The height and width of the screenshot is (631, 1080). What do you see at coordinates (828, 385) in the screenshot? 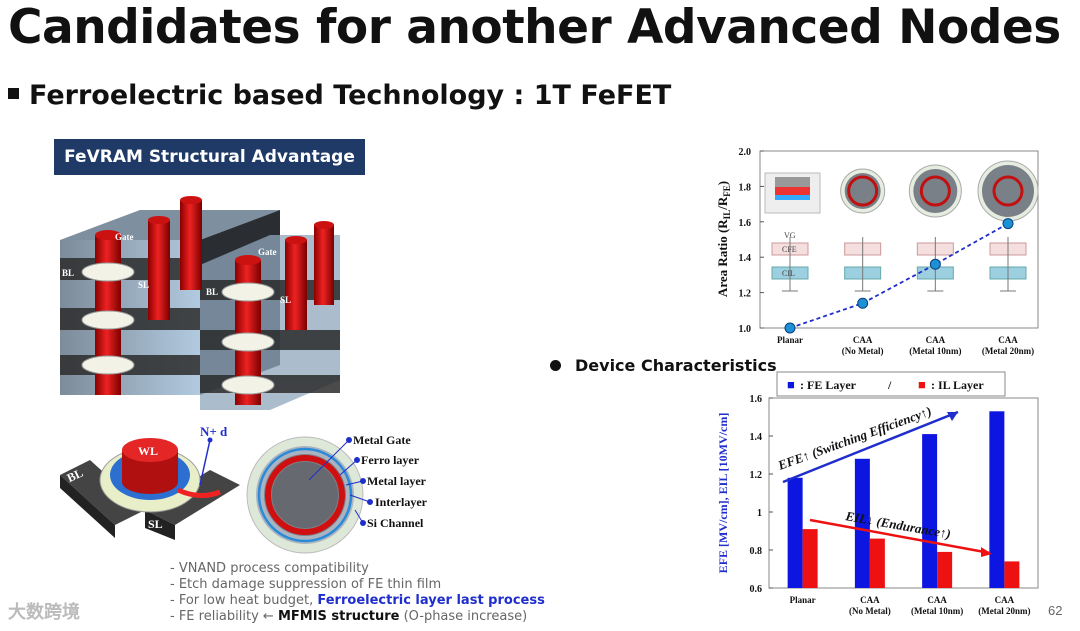
I see `legend-fe-label: : FE Layer` at bounding box center [828, 385].